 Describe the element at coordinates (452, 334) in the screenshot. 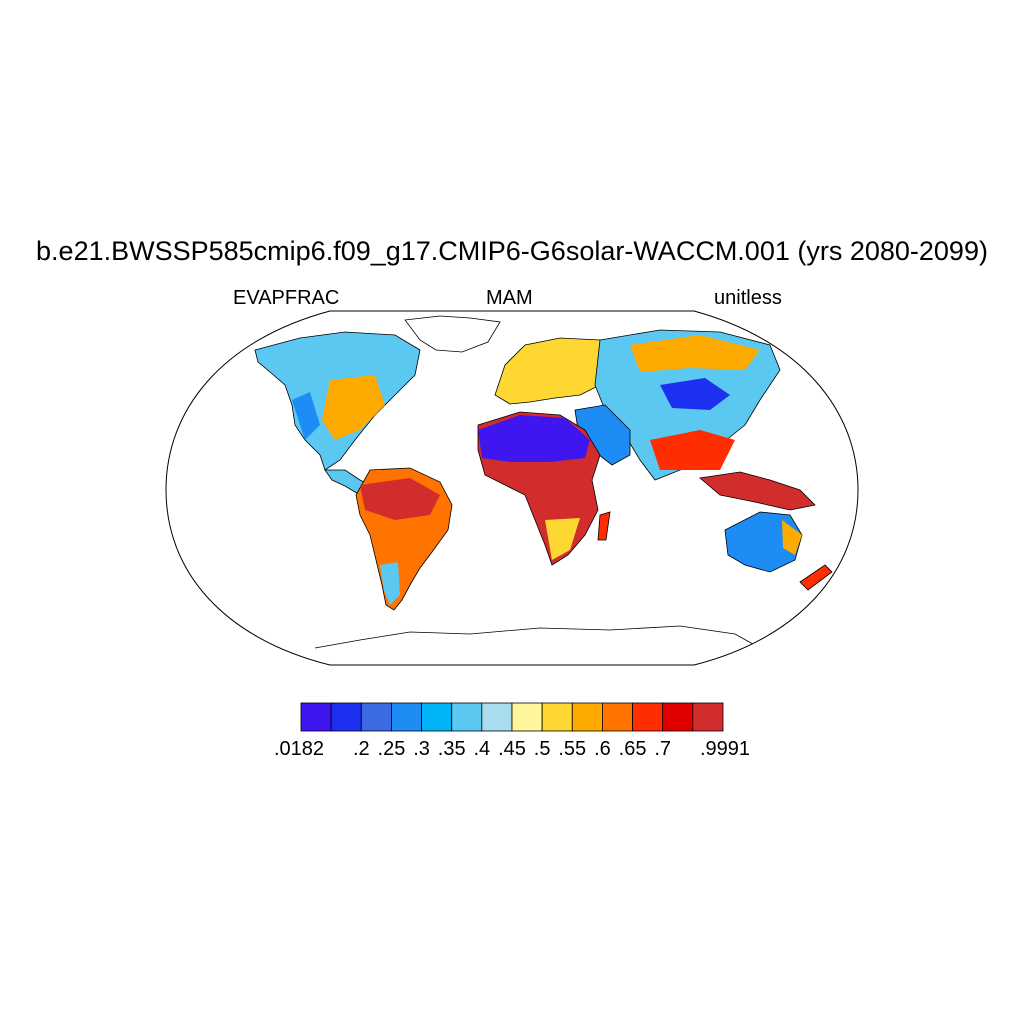

I see `greenland` at that location.